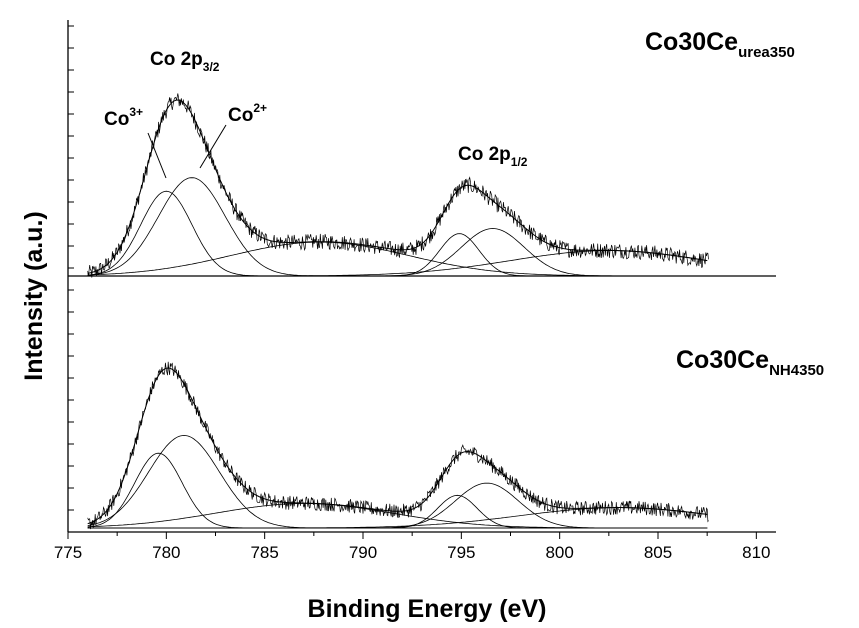  What do you see at coordinates (34, 295) in the screenshot?
I see `y-axis-title: Intensity (a.u.)` at bounding box center [34, 295].